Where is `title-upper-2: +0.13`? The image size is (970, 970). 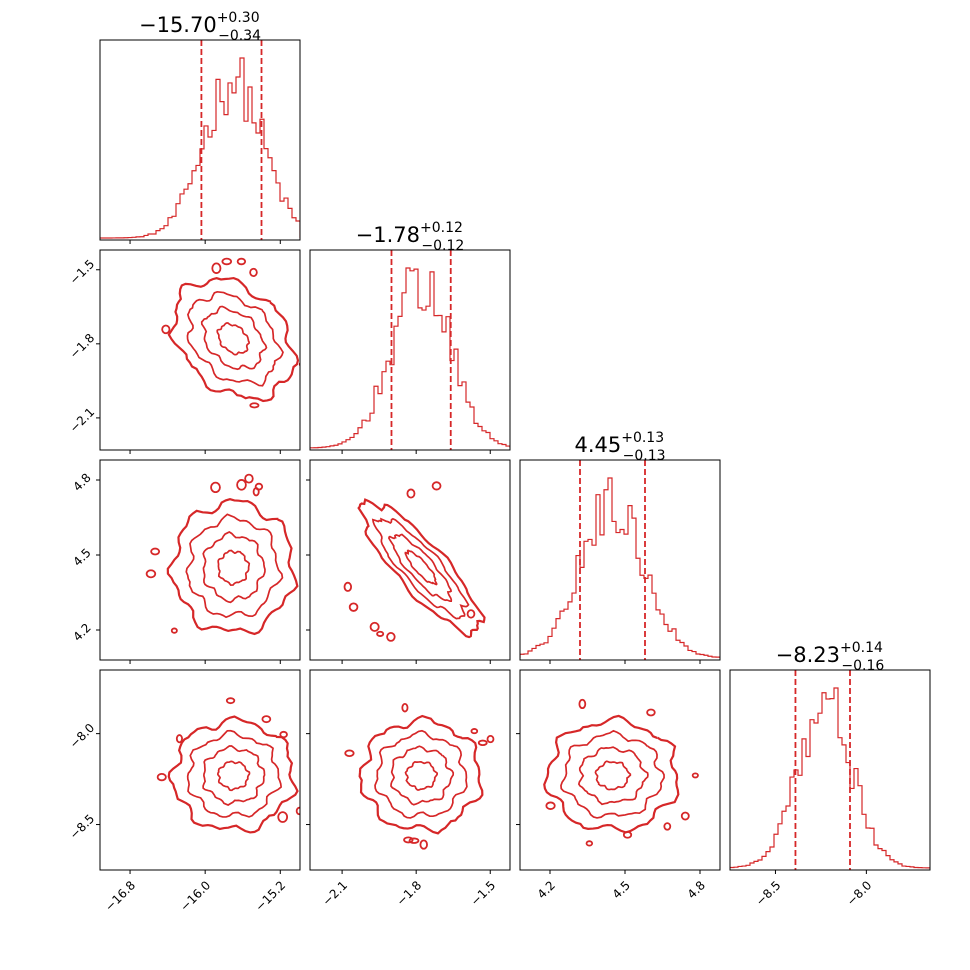
title-upper-2: +0.13 is located at coordinates (642, 438).